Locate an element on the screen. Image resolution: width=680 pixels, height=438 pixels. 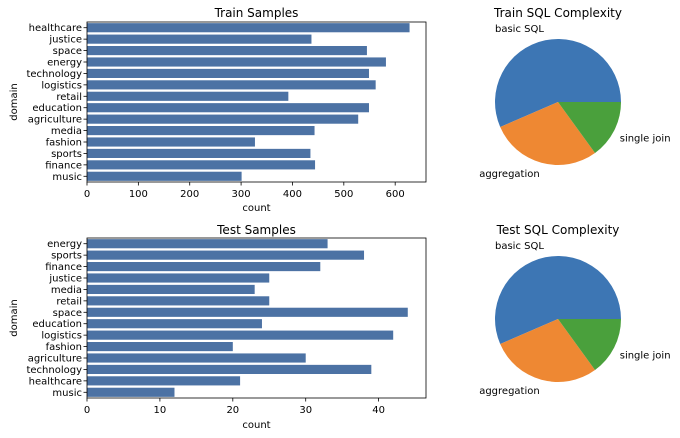
xtick-label: 400 is located at coordinates (292, 194).